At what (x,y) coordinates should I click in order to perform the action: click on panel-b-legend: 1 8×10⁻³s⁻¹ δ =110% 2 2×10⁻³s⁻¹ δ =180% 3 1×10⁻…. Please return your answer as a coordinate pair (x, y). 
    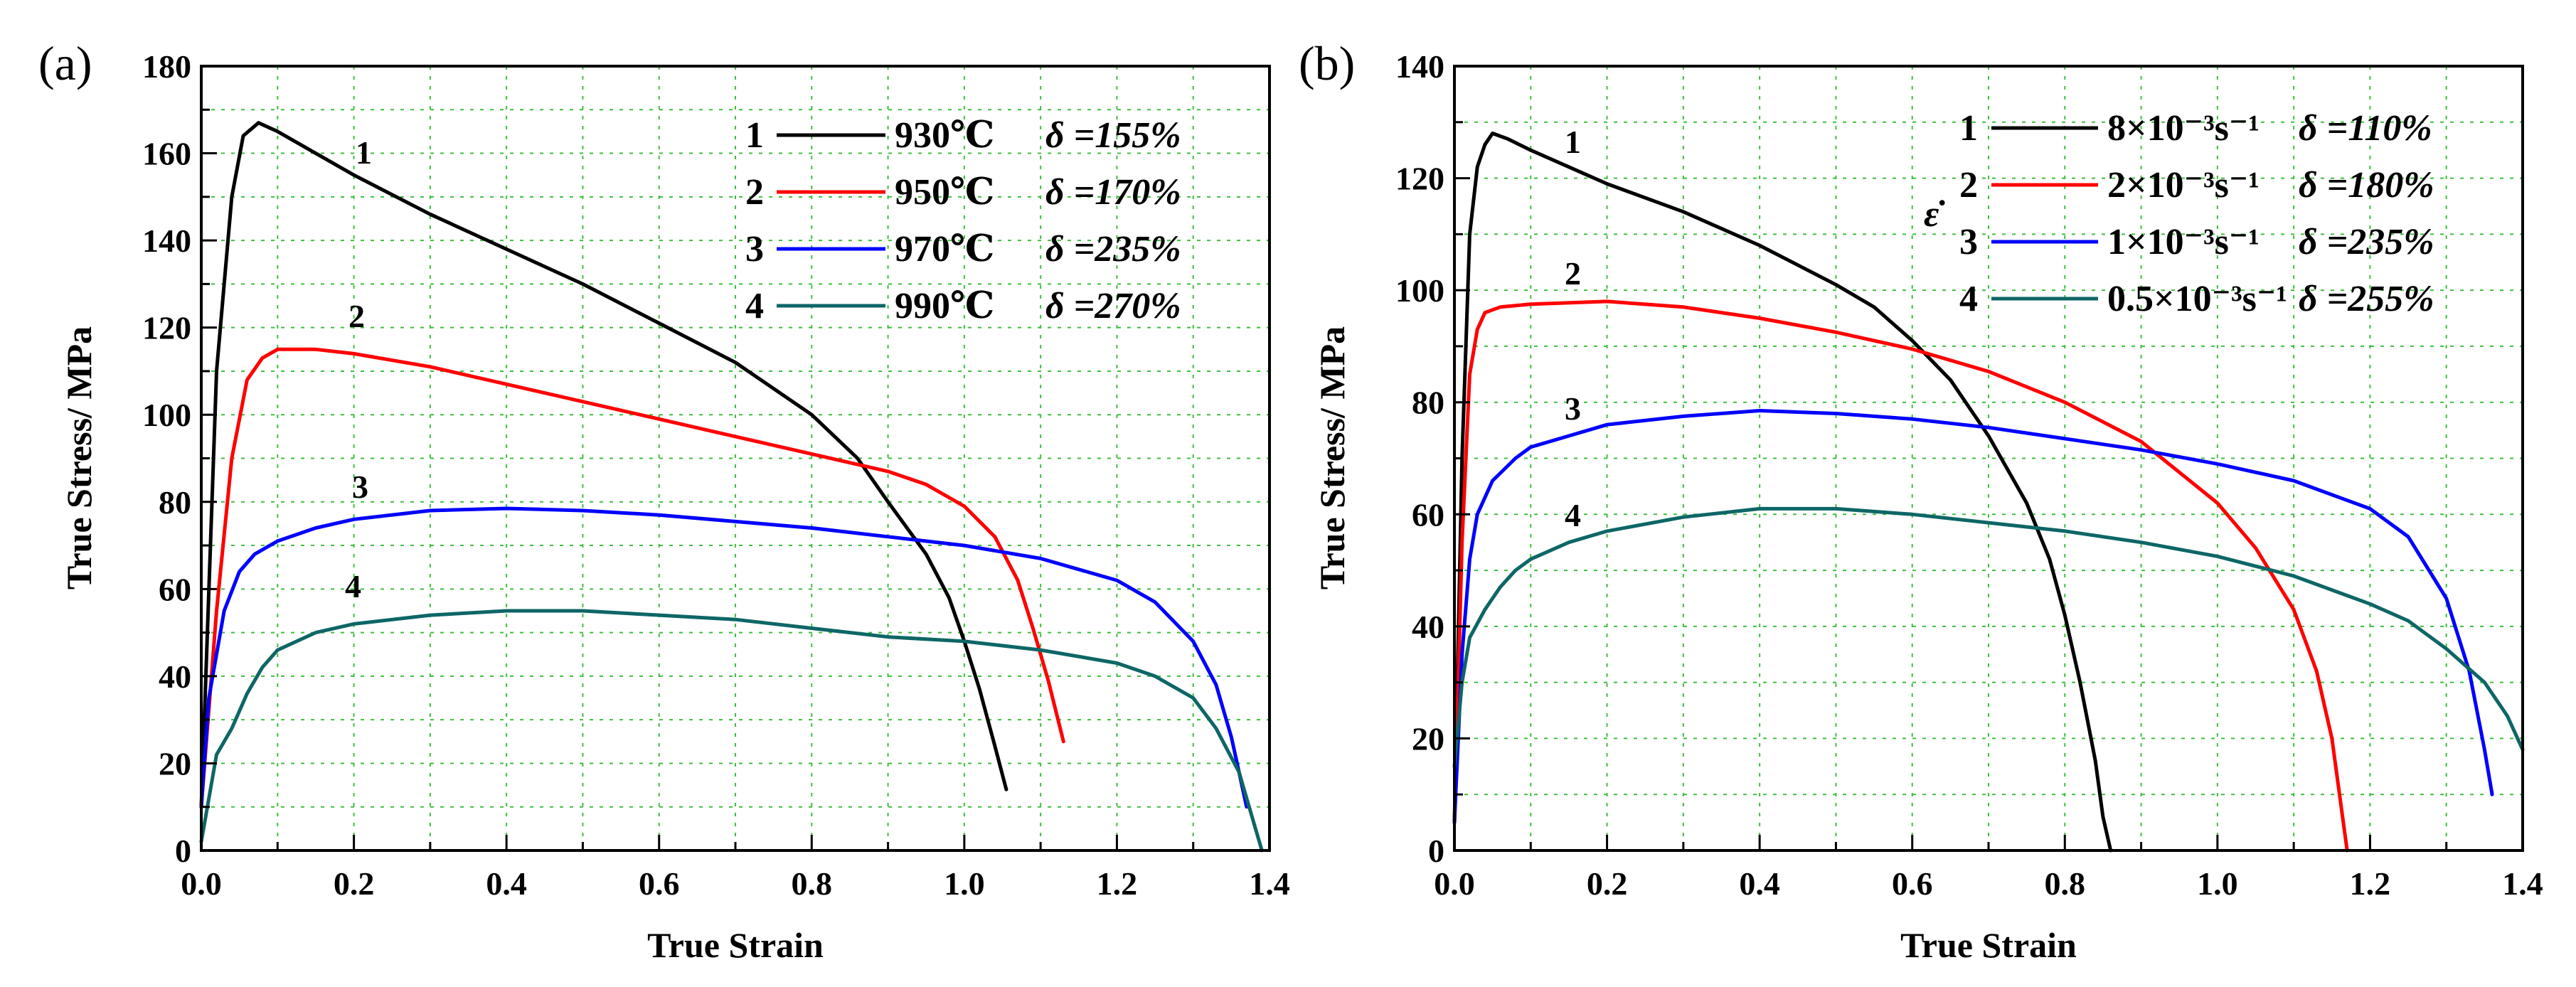
    Looking at the image, I should click on (2179, 213).